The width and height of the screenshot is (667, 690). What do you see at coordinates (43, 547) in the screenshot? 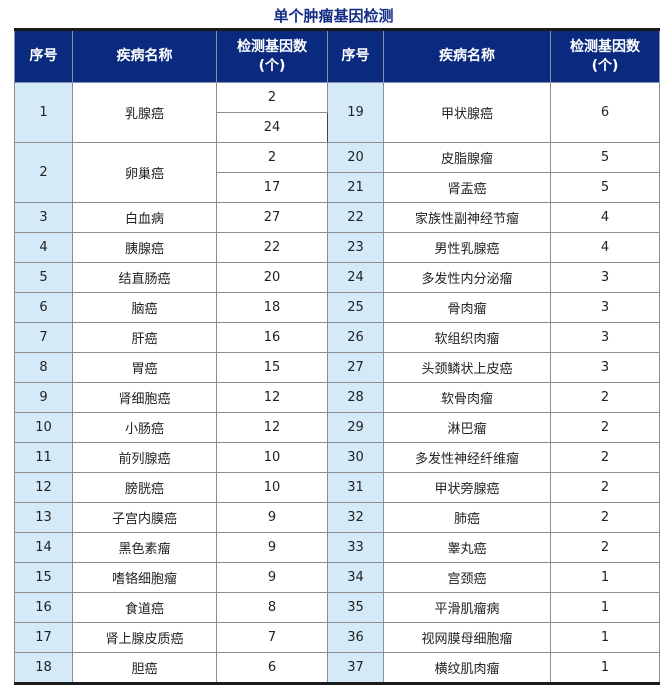
I see `seq-cell: 14` at bounding box center [43, 547].